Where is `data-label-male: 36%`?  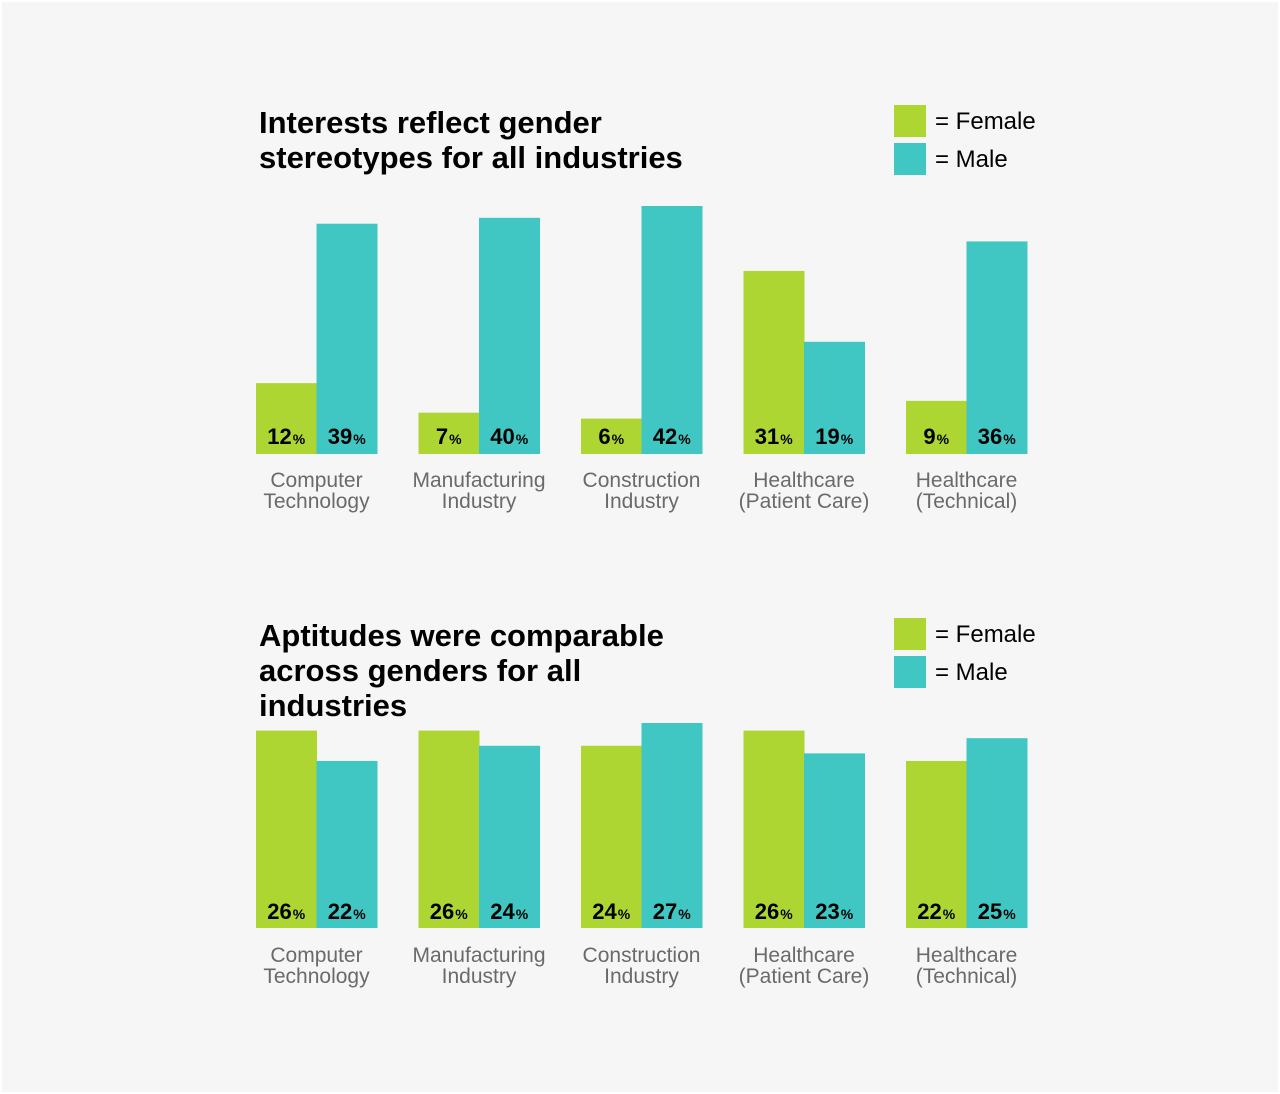
data-label-male: 36% is located at coordinates (997, 436).